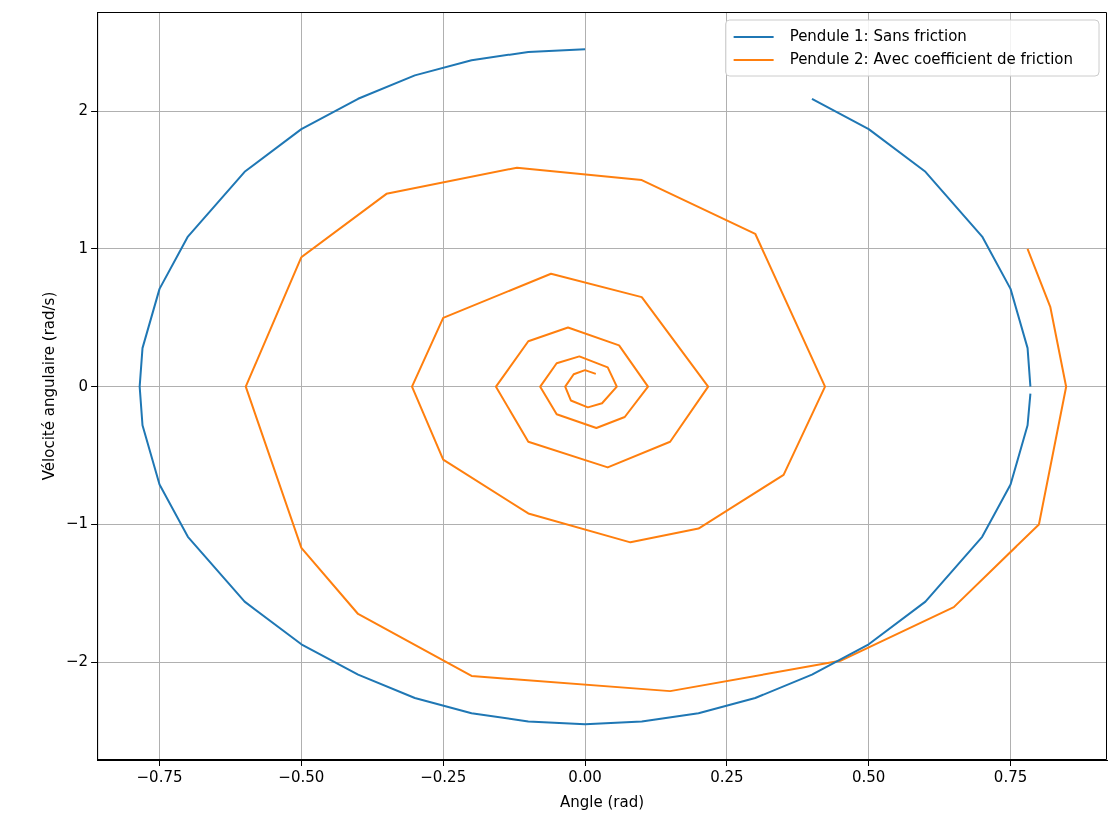  I want to click on y-tick-label: 1, so click(83, 247).